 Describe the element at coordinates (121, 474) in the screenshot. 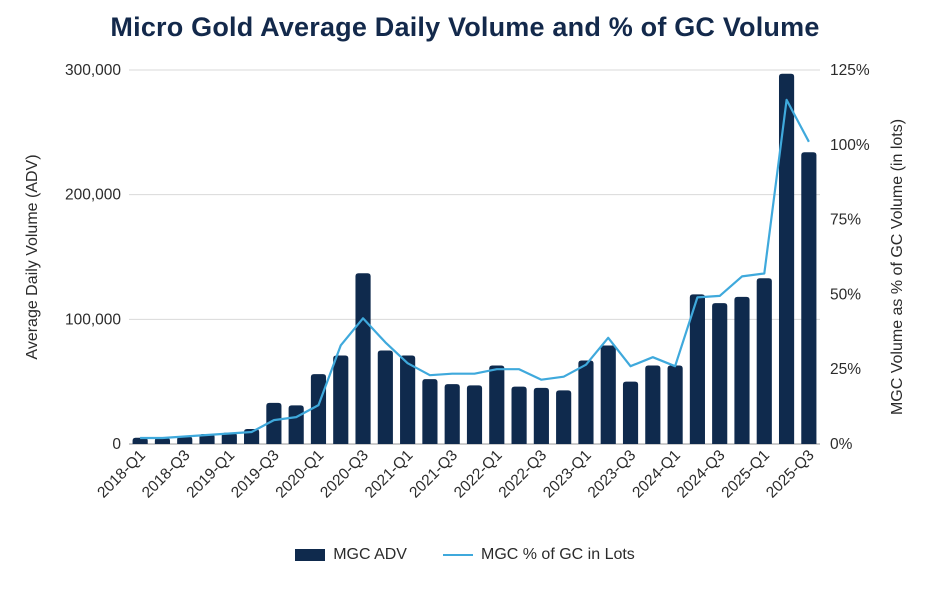

I see `x-tick-label: 2018-Q1` at that location.